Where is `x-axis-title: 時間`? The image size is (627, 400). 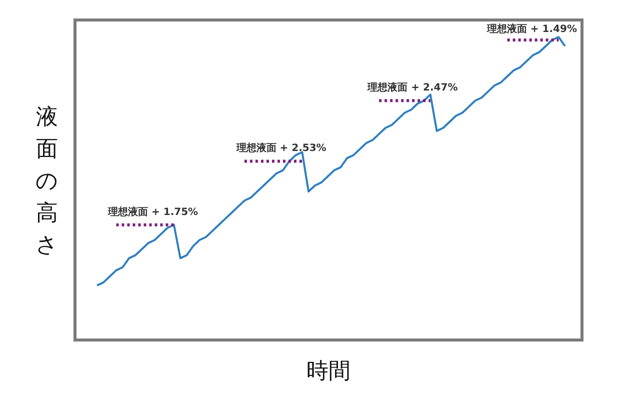
x-axis-title: 時間 is located at coordinates (328, 371).